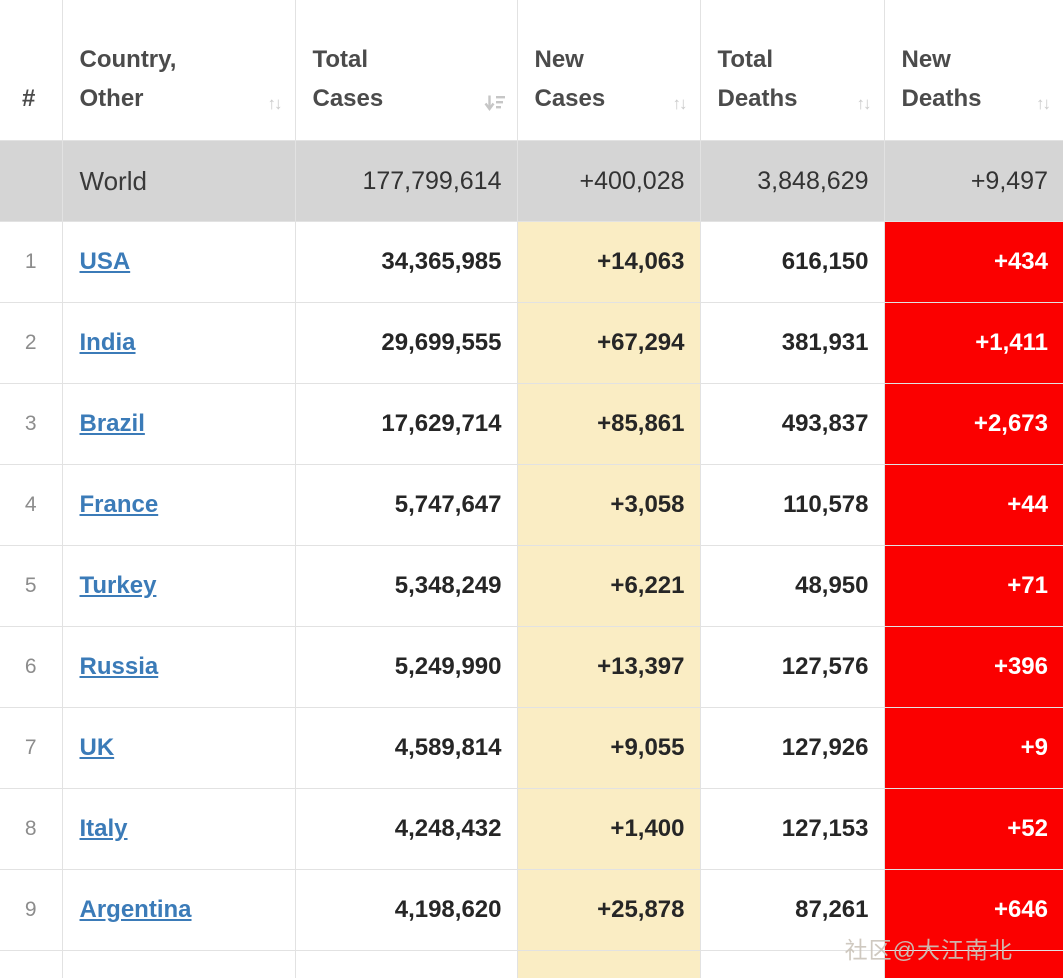 This screenshot has width=1063, height=978. I want to click on rank-cell: 2, so click(31, 343).